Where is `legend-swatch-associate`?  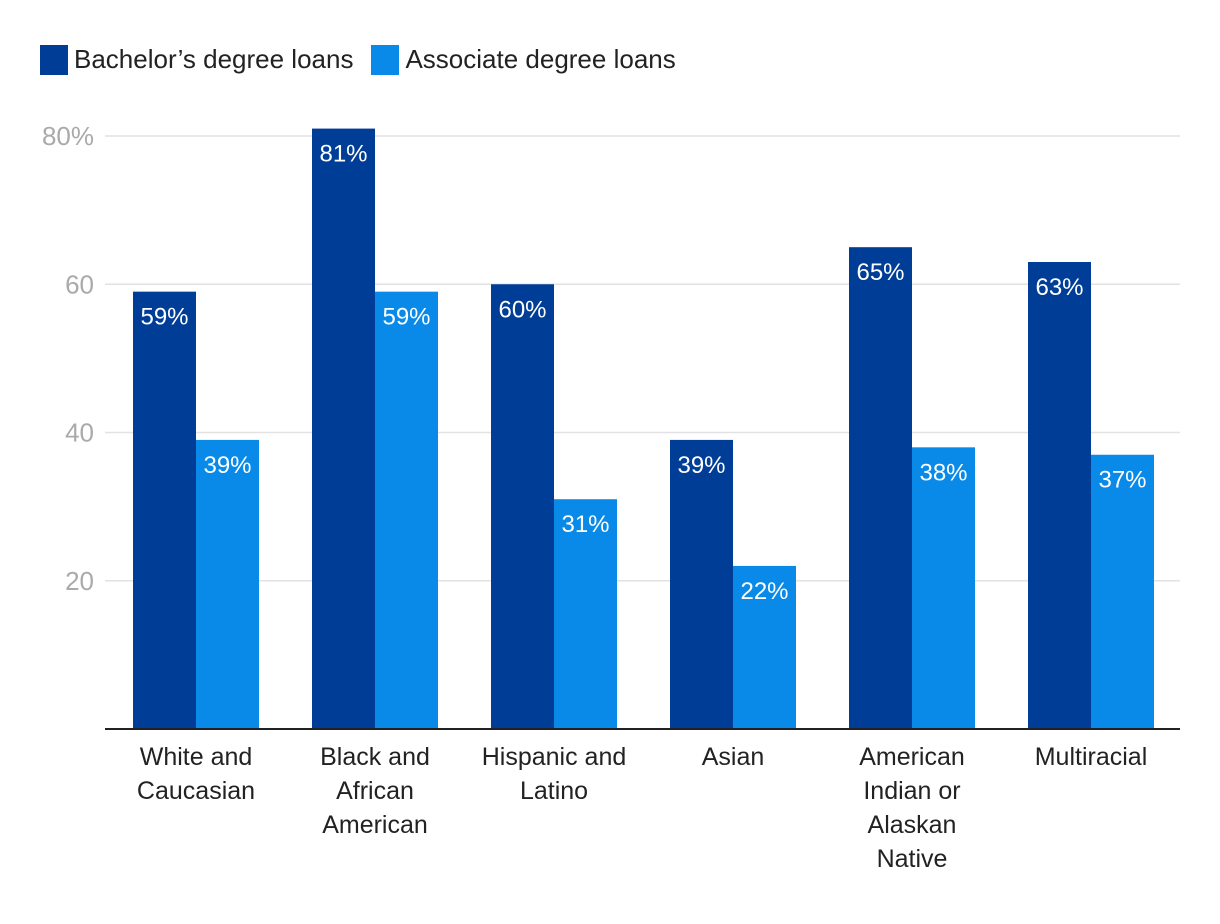
legend-swatch-associate is located at coordinates (385, 59).